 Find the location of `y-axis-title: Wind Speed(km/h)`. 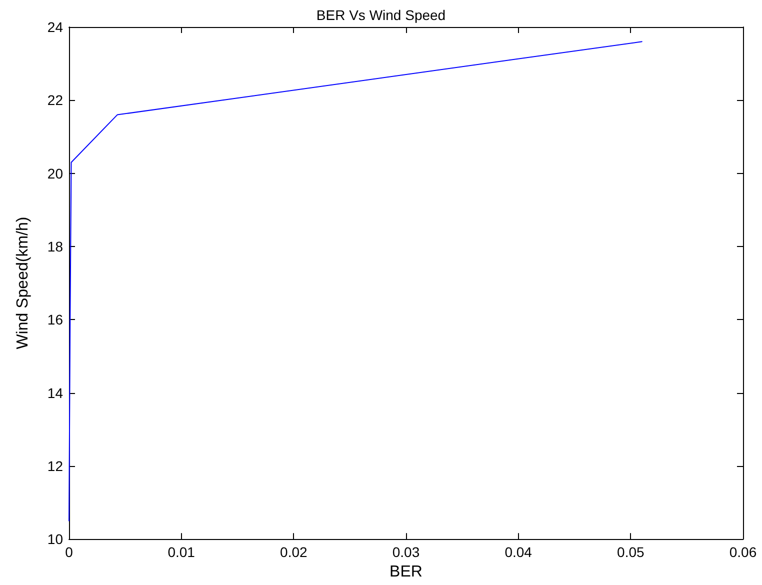

y-axis-title: Wind Speed(km/h) is located at coordinates (23, 283).